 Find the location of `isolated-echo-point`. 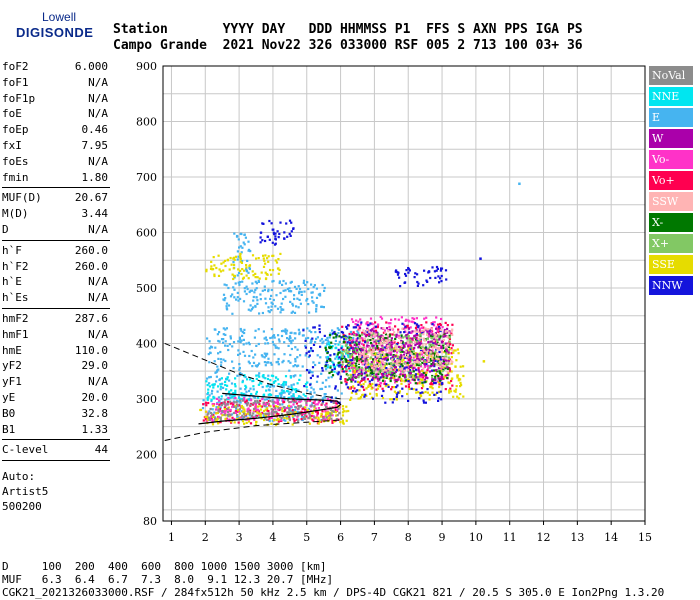

isolated-echo-point is located at coordinates (484, 361).